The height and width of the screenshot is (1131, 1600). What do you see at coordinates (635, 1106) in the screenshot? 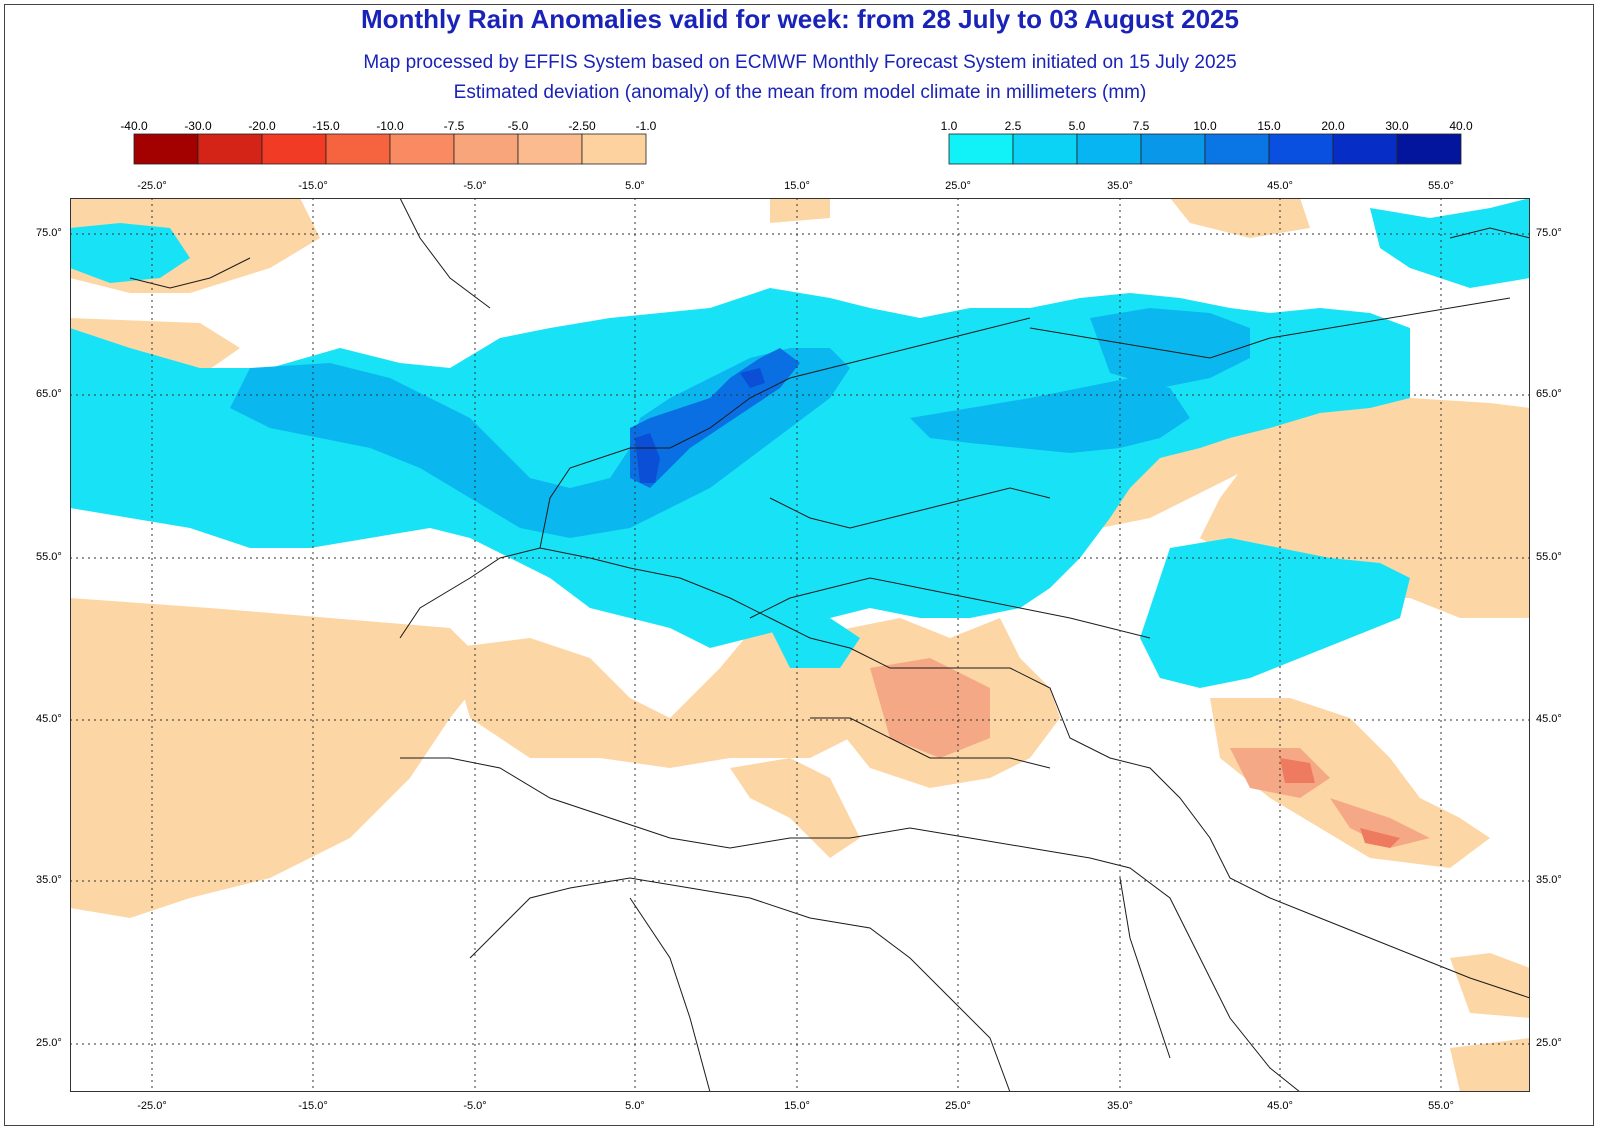
I see `longitude-label-bottom: 5.0°` at bounding box center [635, 1106].